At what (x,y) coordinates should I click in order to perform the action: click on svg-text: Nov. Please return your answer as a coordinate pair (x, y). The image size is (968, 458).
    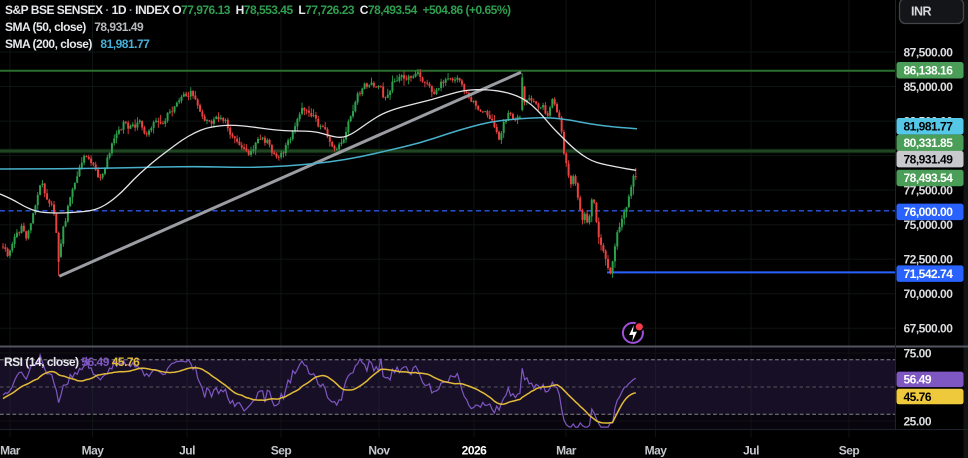
    Looking at the image, I should click on (379, 451).